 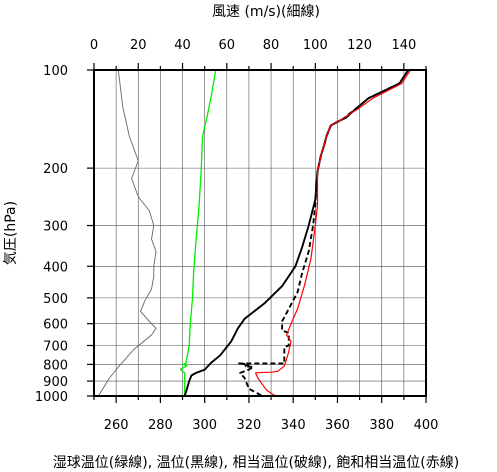 I want to click on x-bottom-tick-label: 380, so click(x=381, y=425).